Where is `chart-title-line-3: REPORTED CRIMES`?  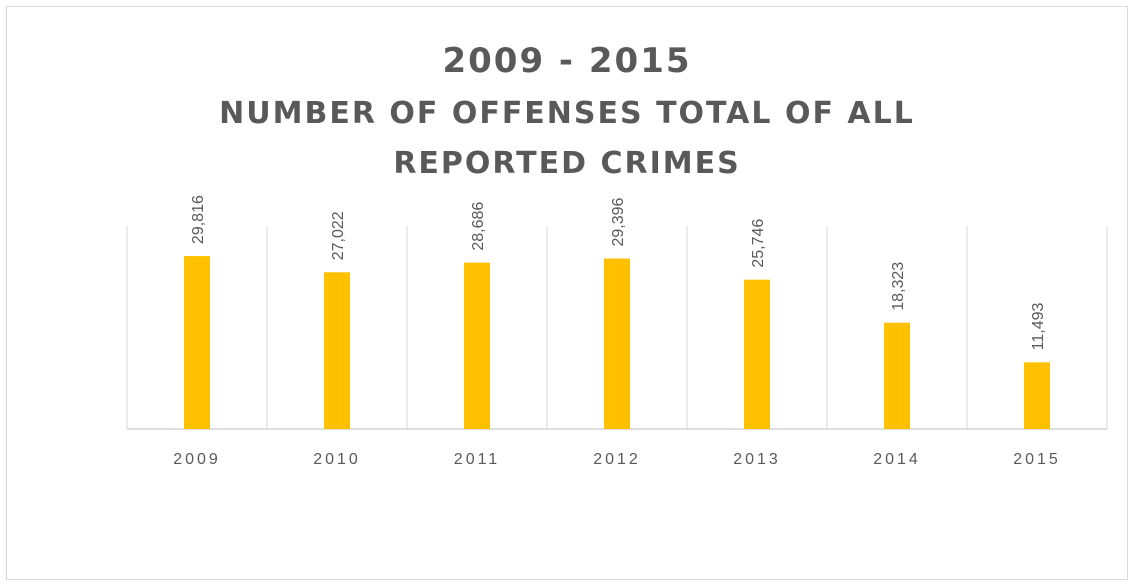 chart-title-line-3: REPORTED CRIMES is located at coordinates (567, 163).